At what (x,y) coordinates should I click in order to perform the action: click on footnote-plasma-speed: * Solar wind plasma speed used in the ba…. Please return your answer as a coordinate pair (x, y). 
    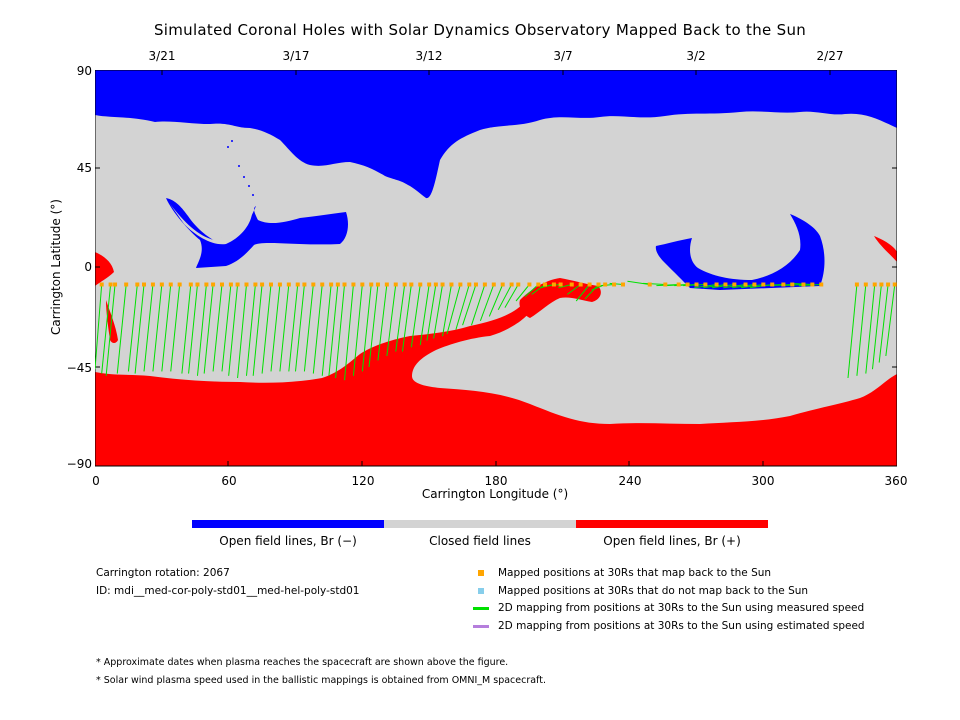
    Looking at the image, I should click on (321, 680).